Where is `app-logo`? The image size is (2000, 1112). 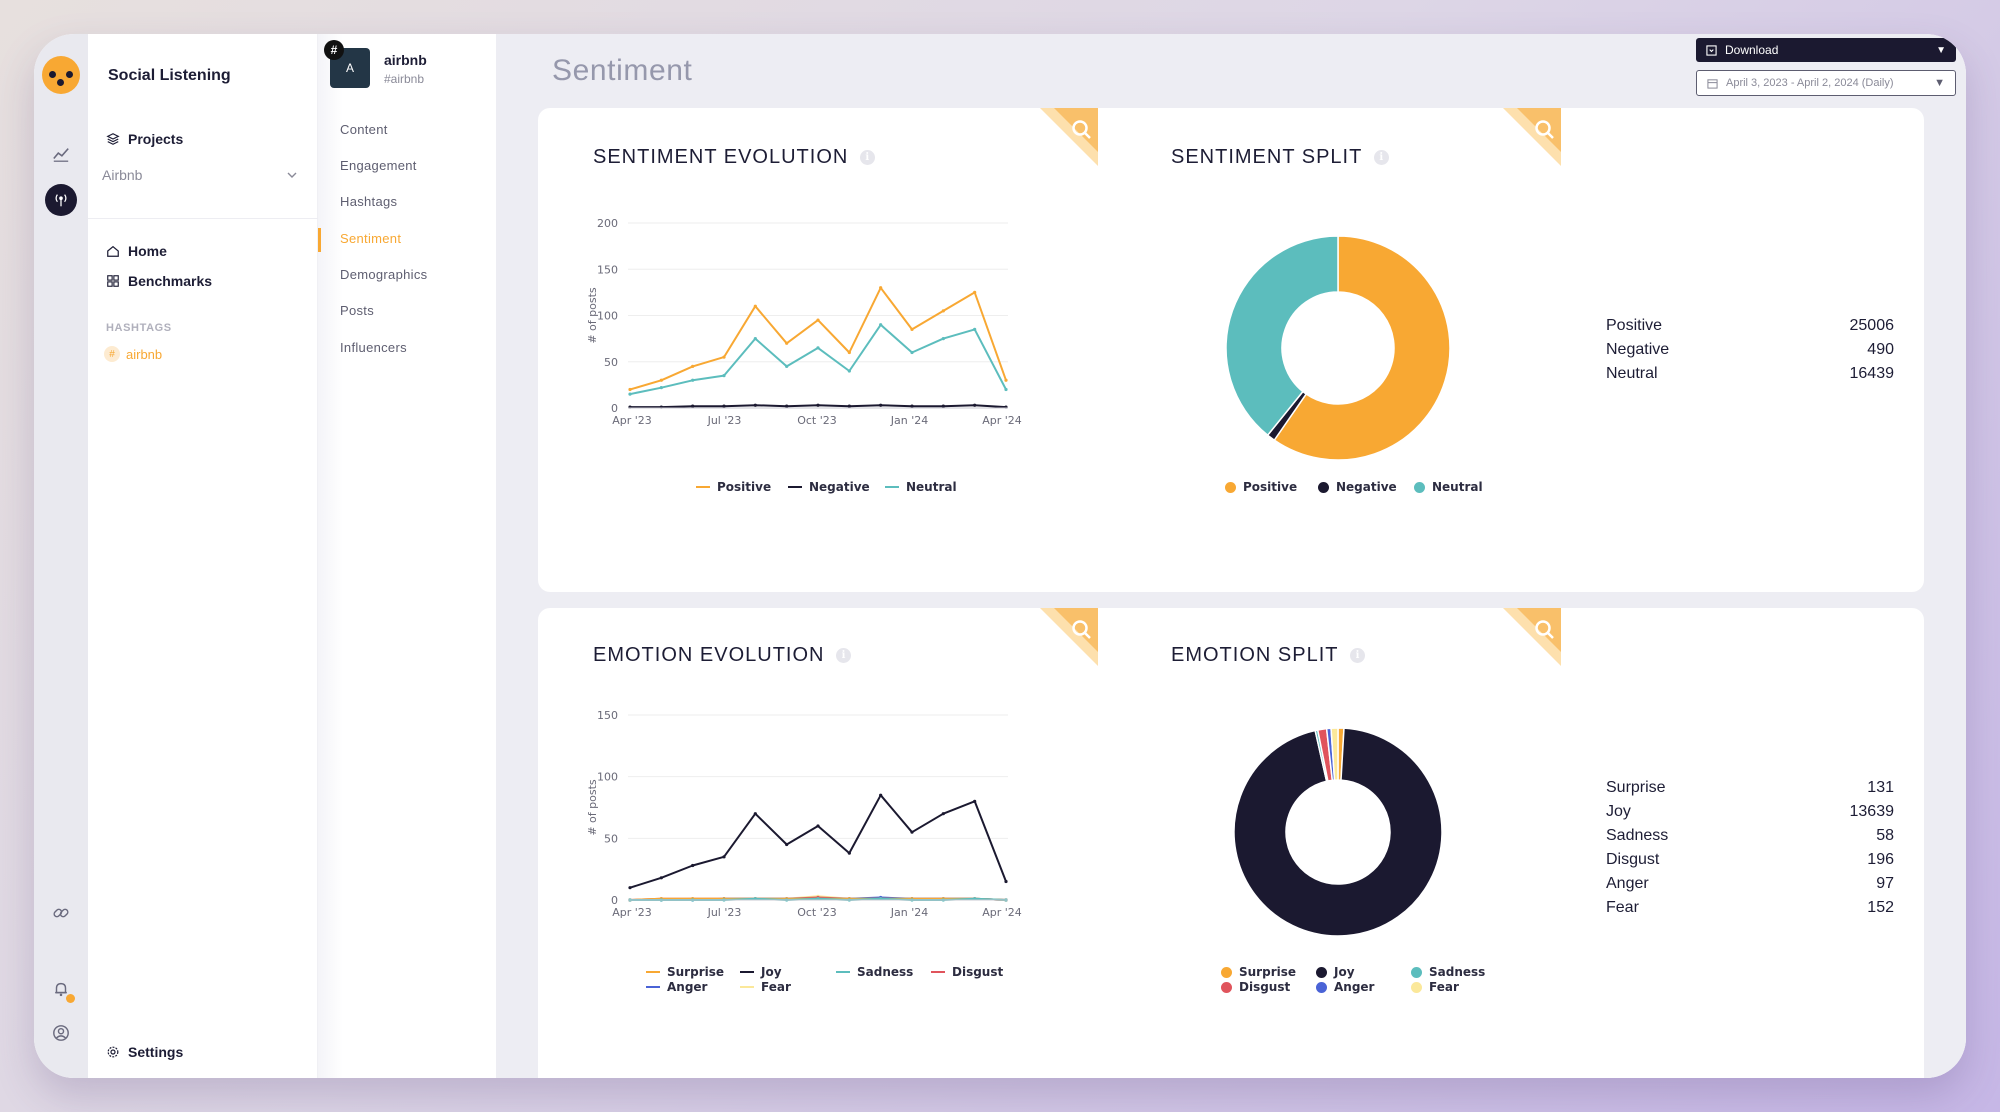 app-logo is located at coordinates (61, 75).